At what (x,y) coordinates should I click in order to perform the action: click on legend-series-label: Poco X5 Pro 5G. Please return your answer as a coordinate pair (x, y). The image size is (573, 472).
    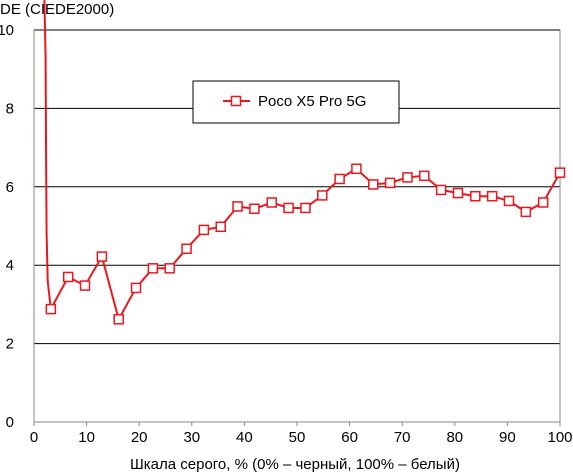
    Looking at the image, I should click on (312, 101).